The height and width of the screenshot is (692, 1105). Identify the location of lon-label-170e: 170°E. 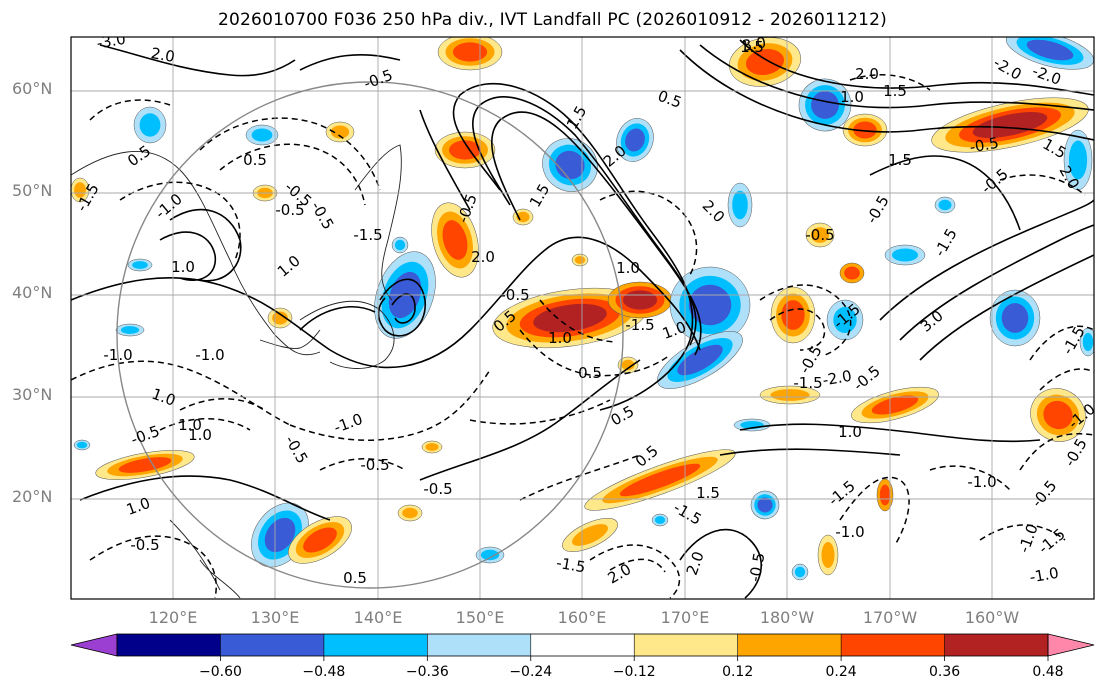
(685, 617).